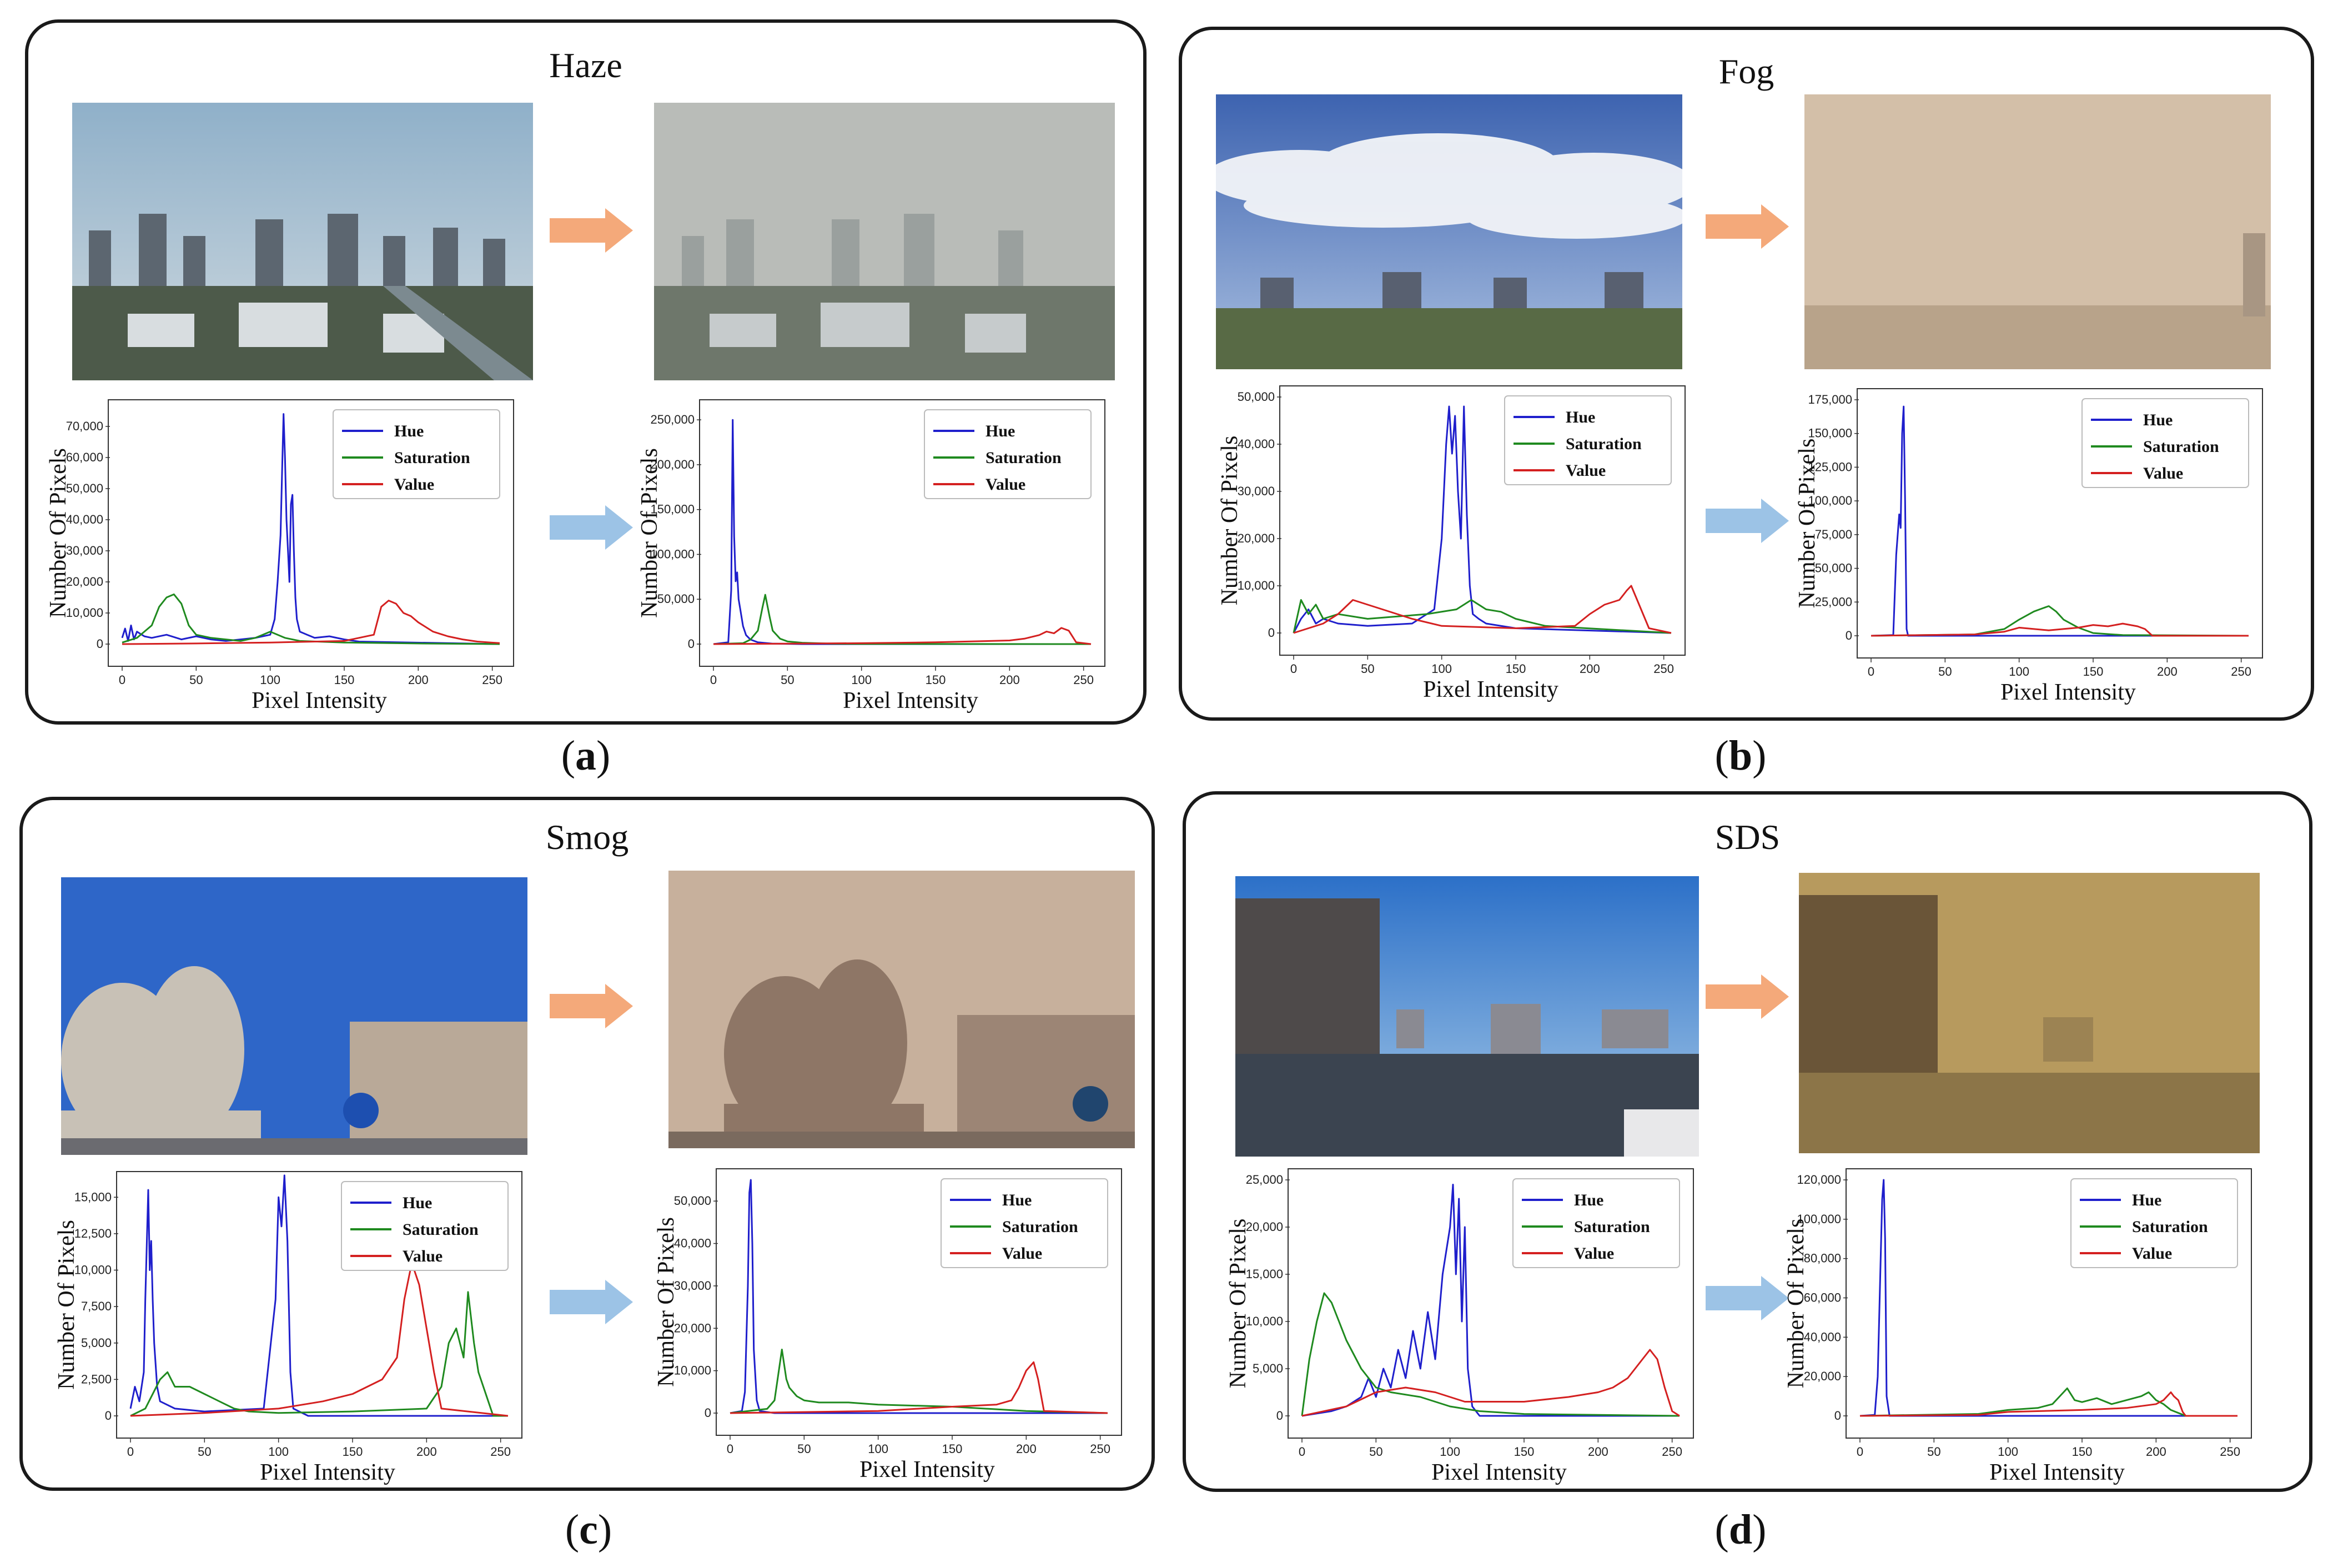 This screenshot has width=2328, height=1568. What do you see at coordinates (1822, 1258) in the screenshot?
I see `y-tick-label: 80,000` at bounding box center [1822, 1258].